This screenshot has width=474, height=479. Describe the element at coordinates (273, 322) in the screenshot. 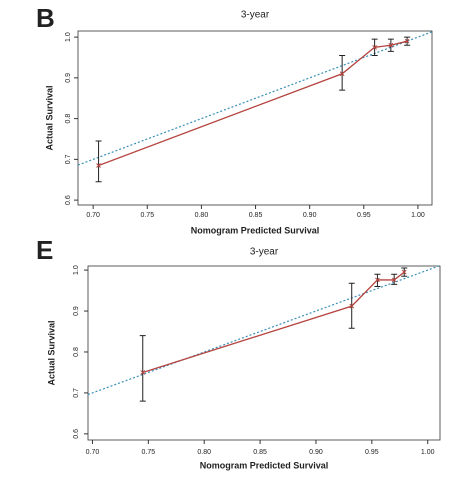

I see `calibration-line` at that location.